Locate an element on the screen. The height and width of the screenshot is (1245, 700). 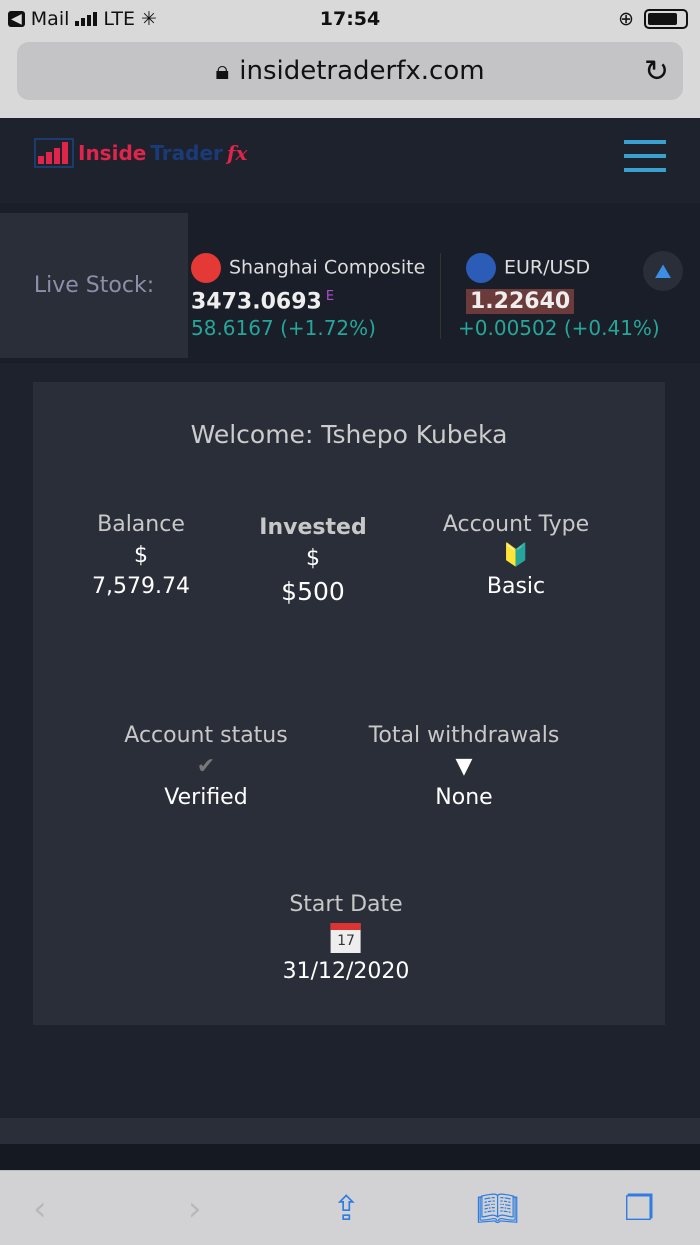
reload-icon: ↻ is located at coordinates (656, 71).